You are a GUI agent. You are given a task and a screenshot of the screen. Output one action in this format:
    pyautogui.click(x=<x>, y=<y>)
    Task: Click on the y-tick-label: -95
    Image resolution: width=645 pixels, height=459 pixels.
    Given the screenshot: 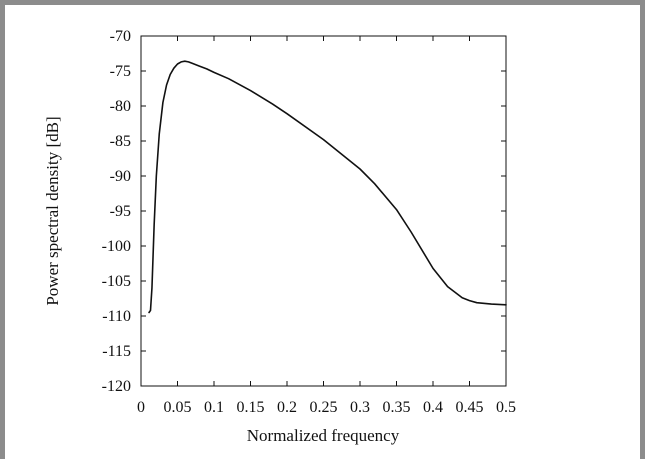 What is the action you would take?
    pyautogui.click(x=120, y=211)
    